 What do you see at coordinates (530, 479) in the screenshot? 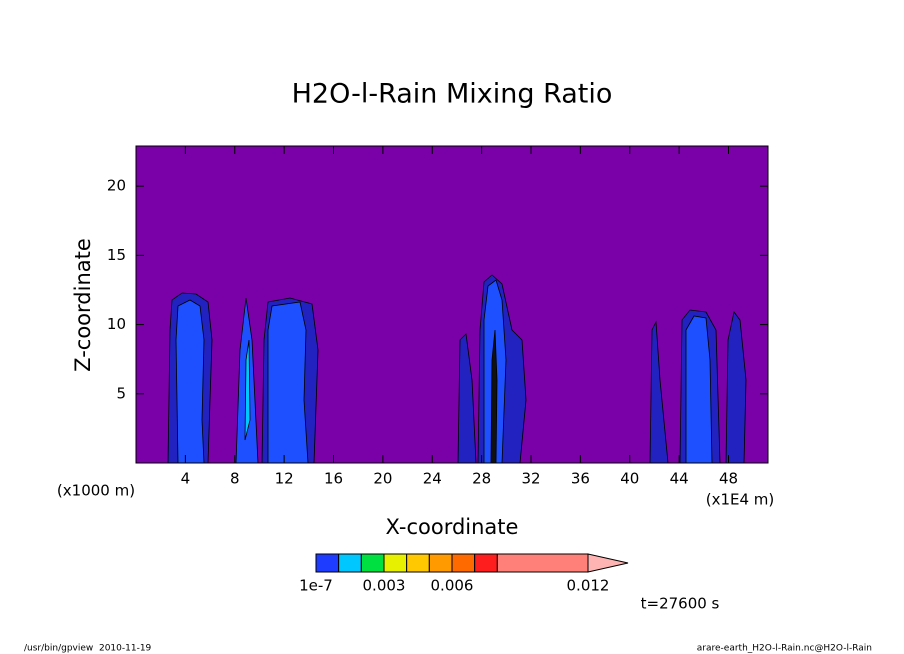
I see `x-tick-label: 32` at bounding box center [530, 479].